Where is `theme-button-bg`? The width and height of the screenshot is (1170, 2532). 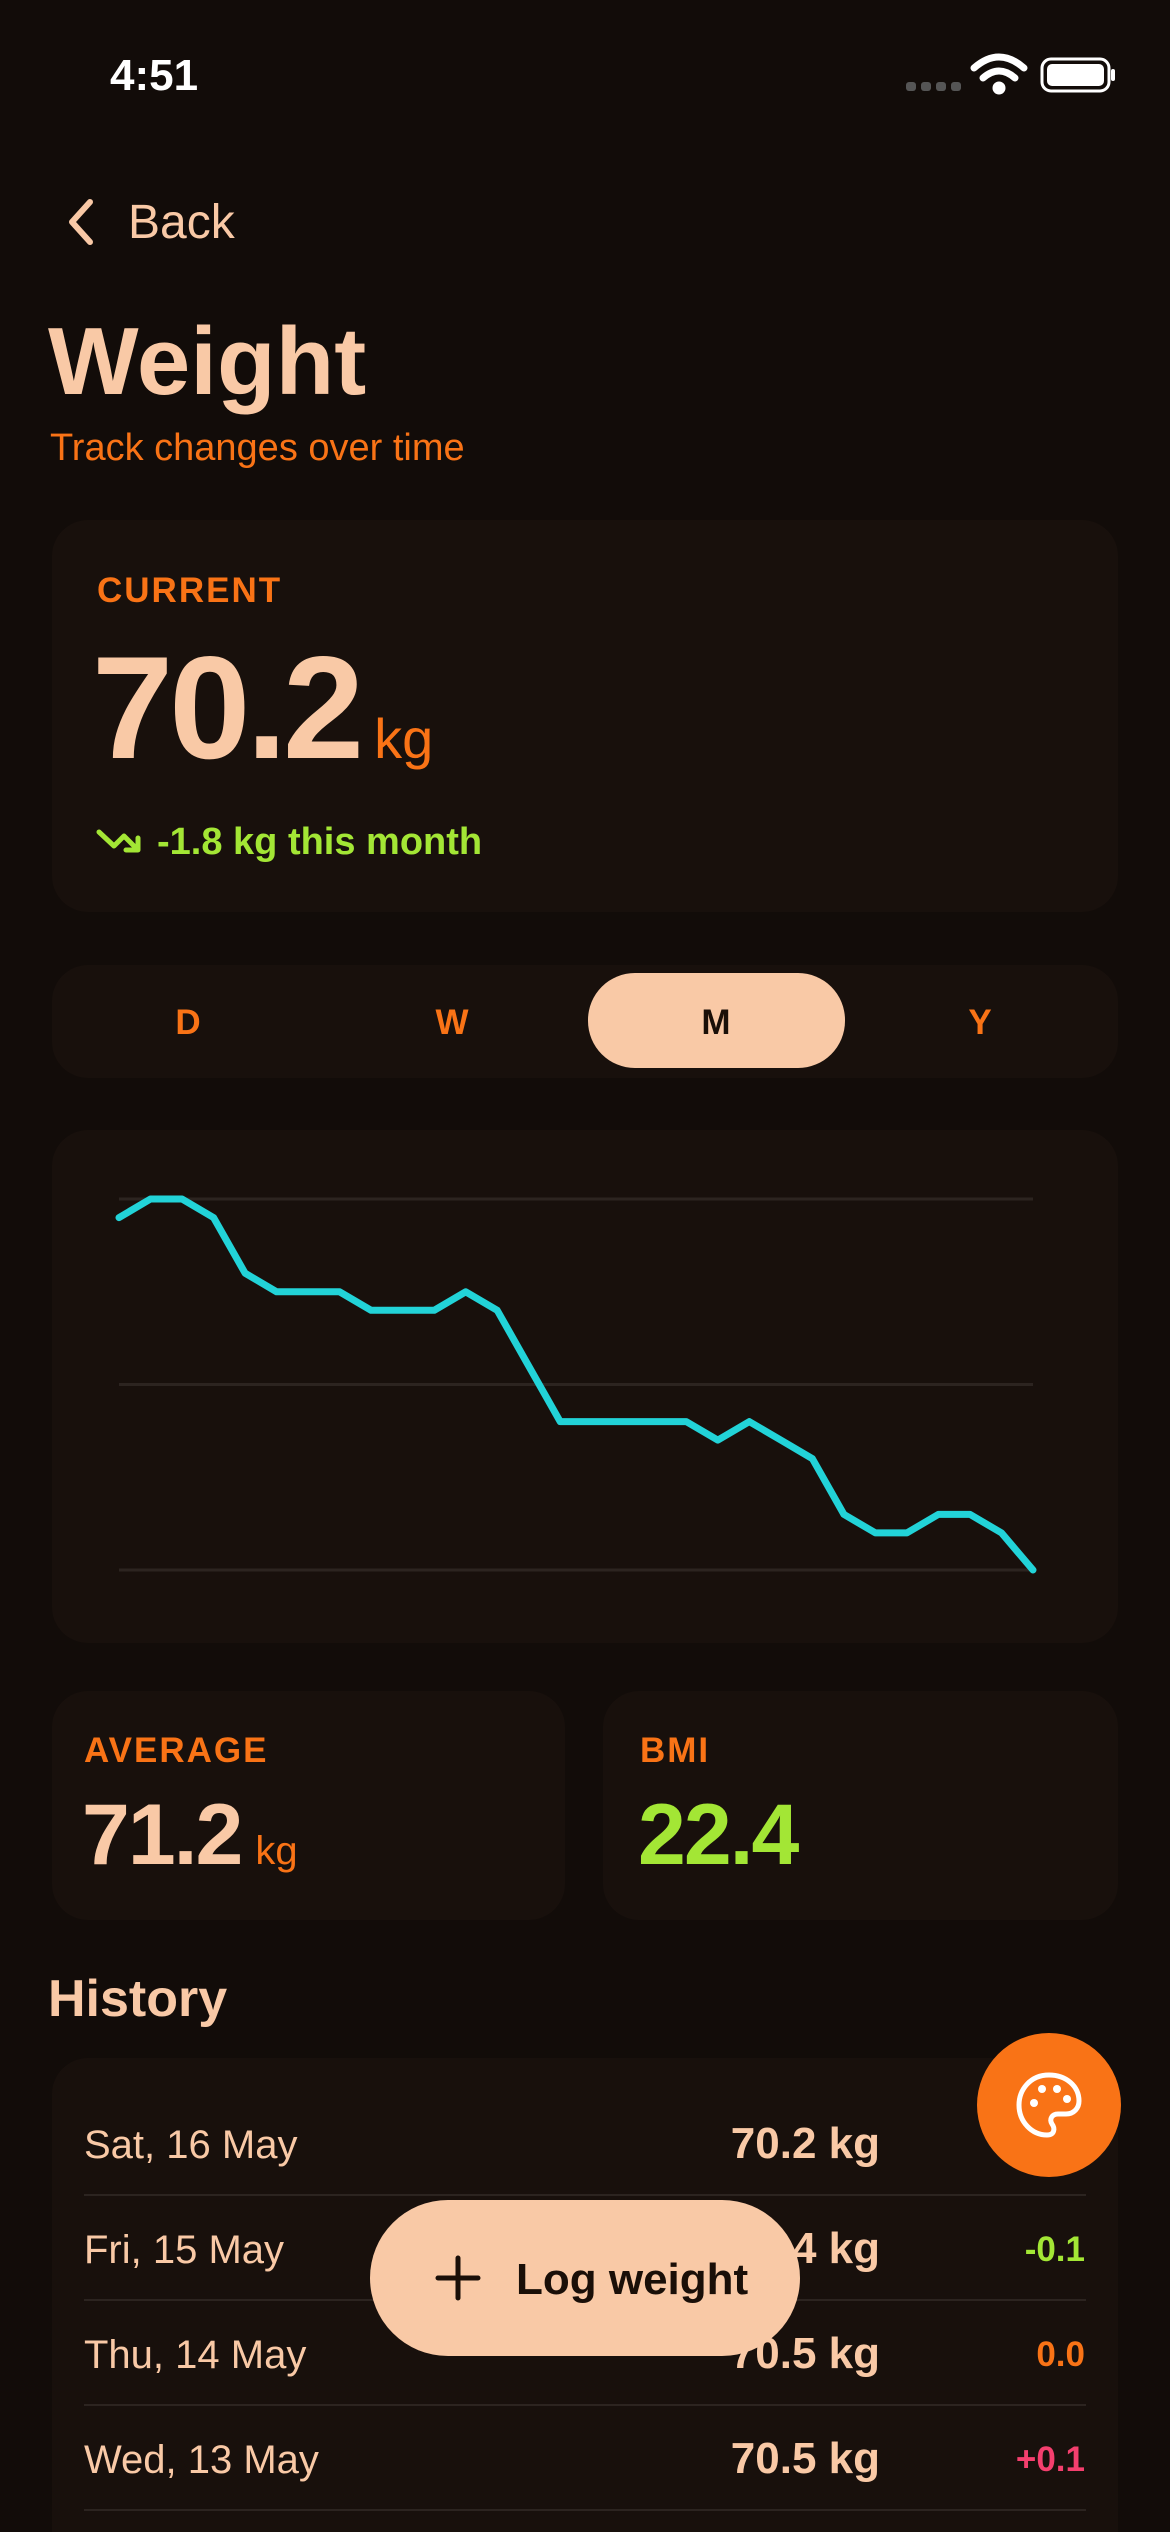 theme-button-bg is located at coordinates (1049, 2105).